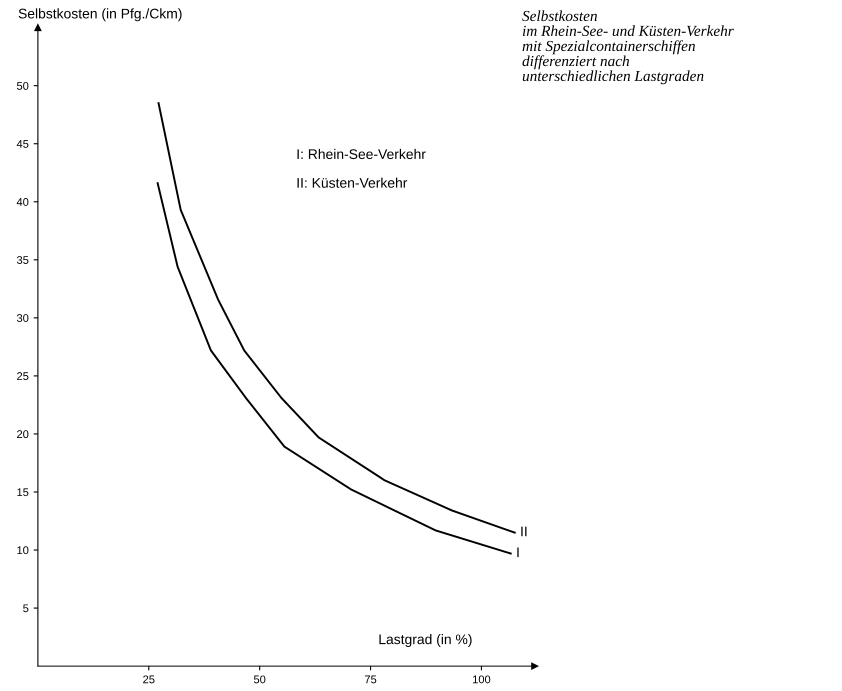 The height and width of the screenshot is (691, 842). Describe the element at coordinates (481, 679) in the screenshot. I see `x-tick-label: 100` at that location.